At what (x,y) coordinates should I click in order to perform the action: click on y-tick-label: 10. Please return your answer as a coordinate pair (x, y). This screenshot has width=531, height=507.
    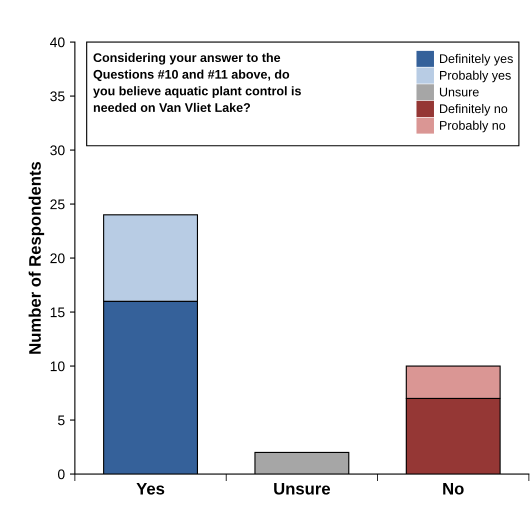
    Looking at the image, I should click on (57, 366).